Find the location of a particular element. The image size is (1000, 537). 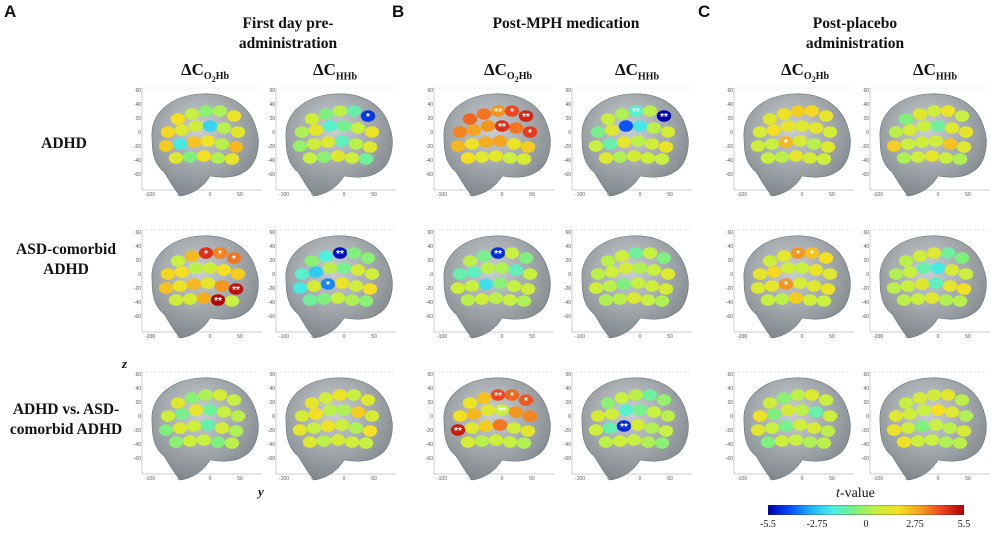

col-header-o2hb-c: ΔCO2Hb is located at coordinates (805, 72).